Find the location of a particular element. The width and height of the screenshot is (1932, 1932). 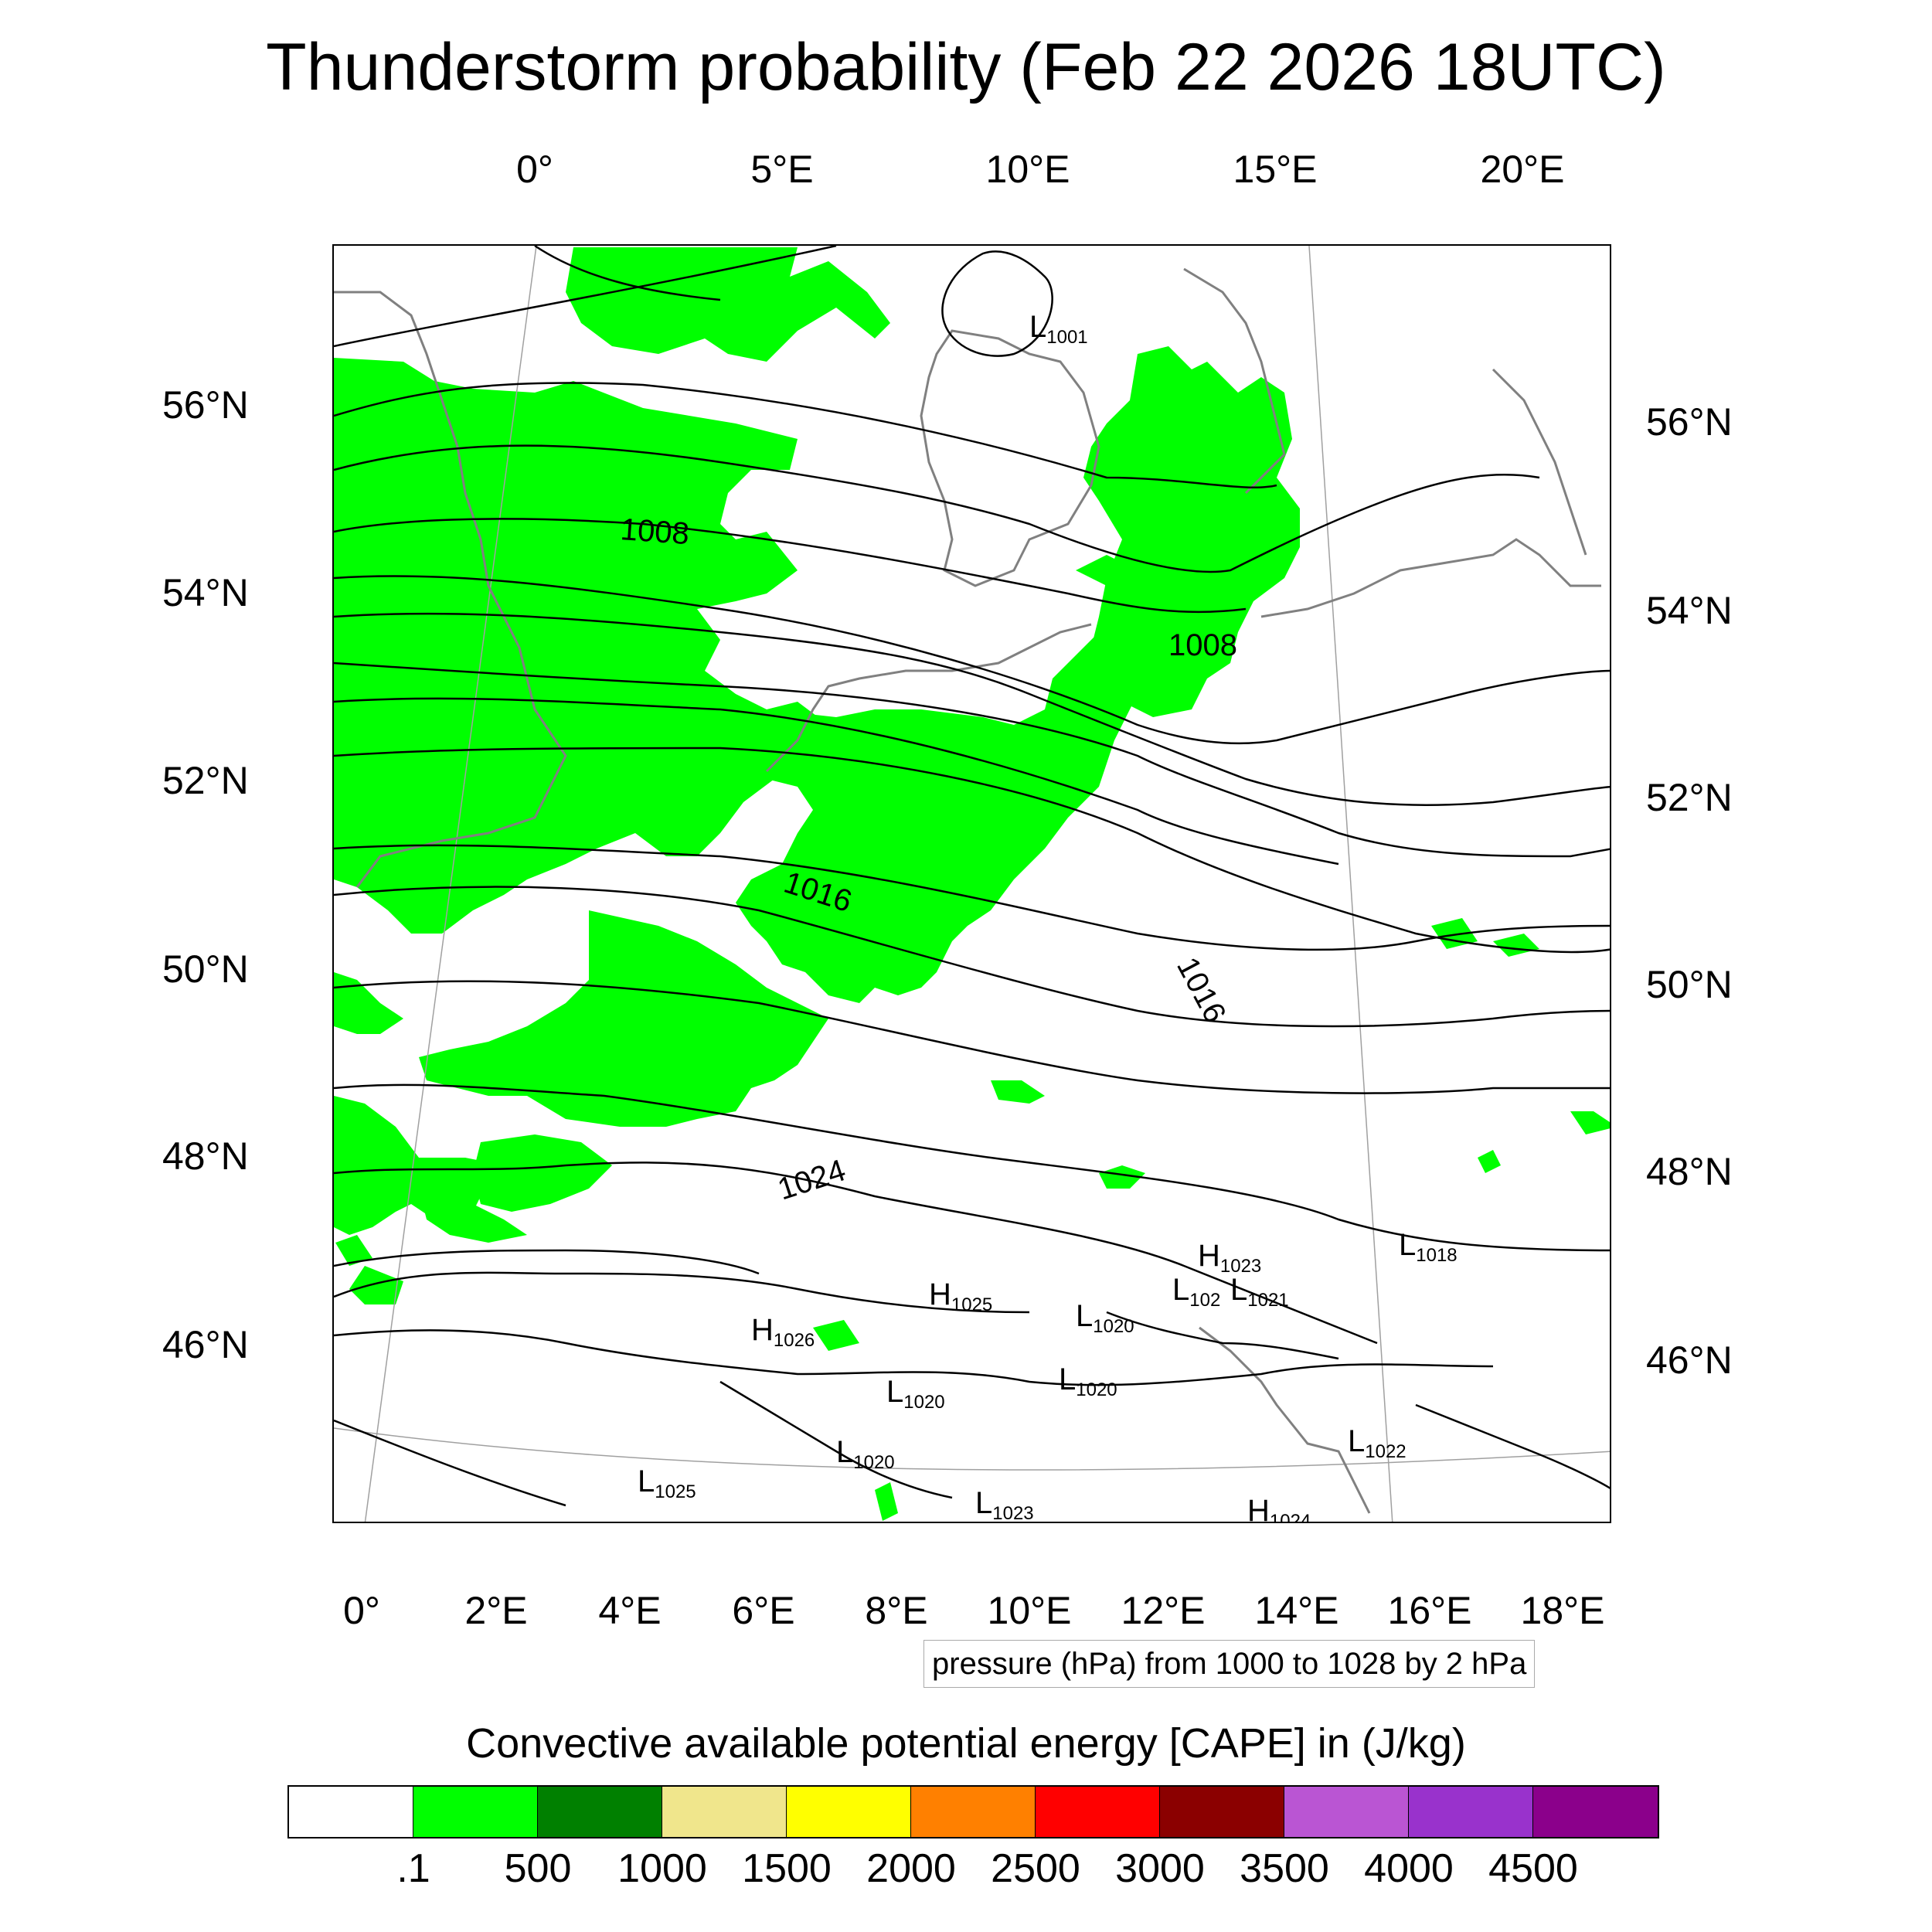

colorbar-label: 2500 is located at coordinates (1035, 1869).